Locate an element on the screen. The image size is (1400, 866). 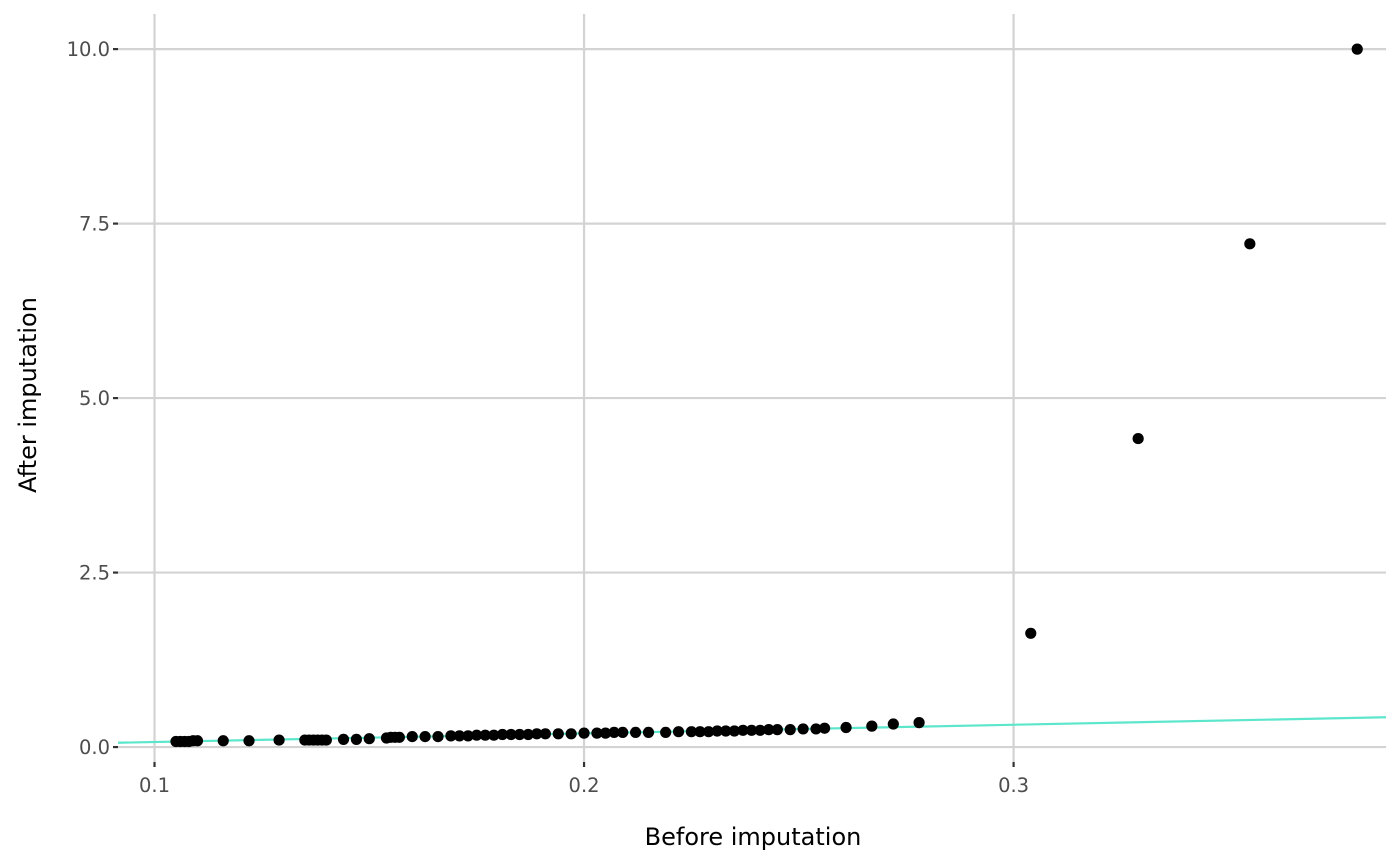
y-tick-label: 10.0 is located at coordinates (88, 49).